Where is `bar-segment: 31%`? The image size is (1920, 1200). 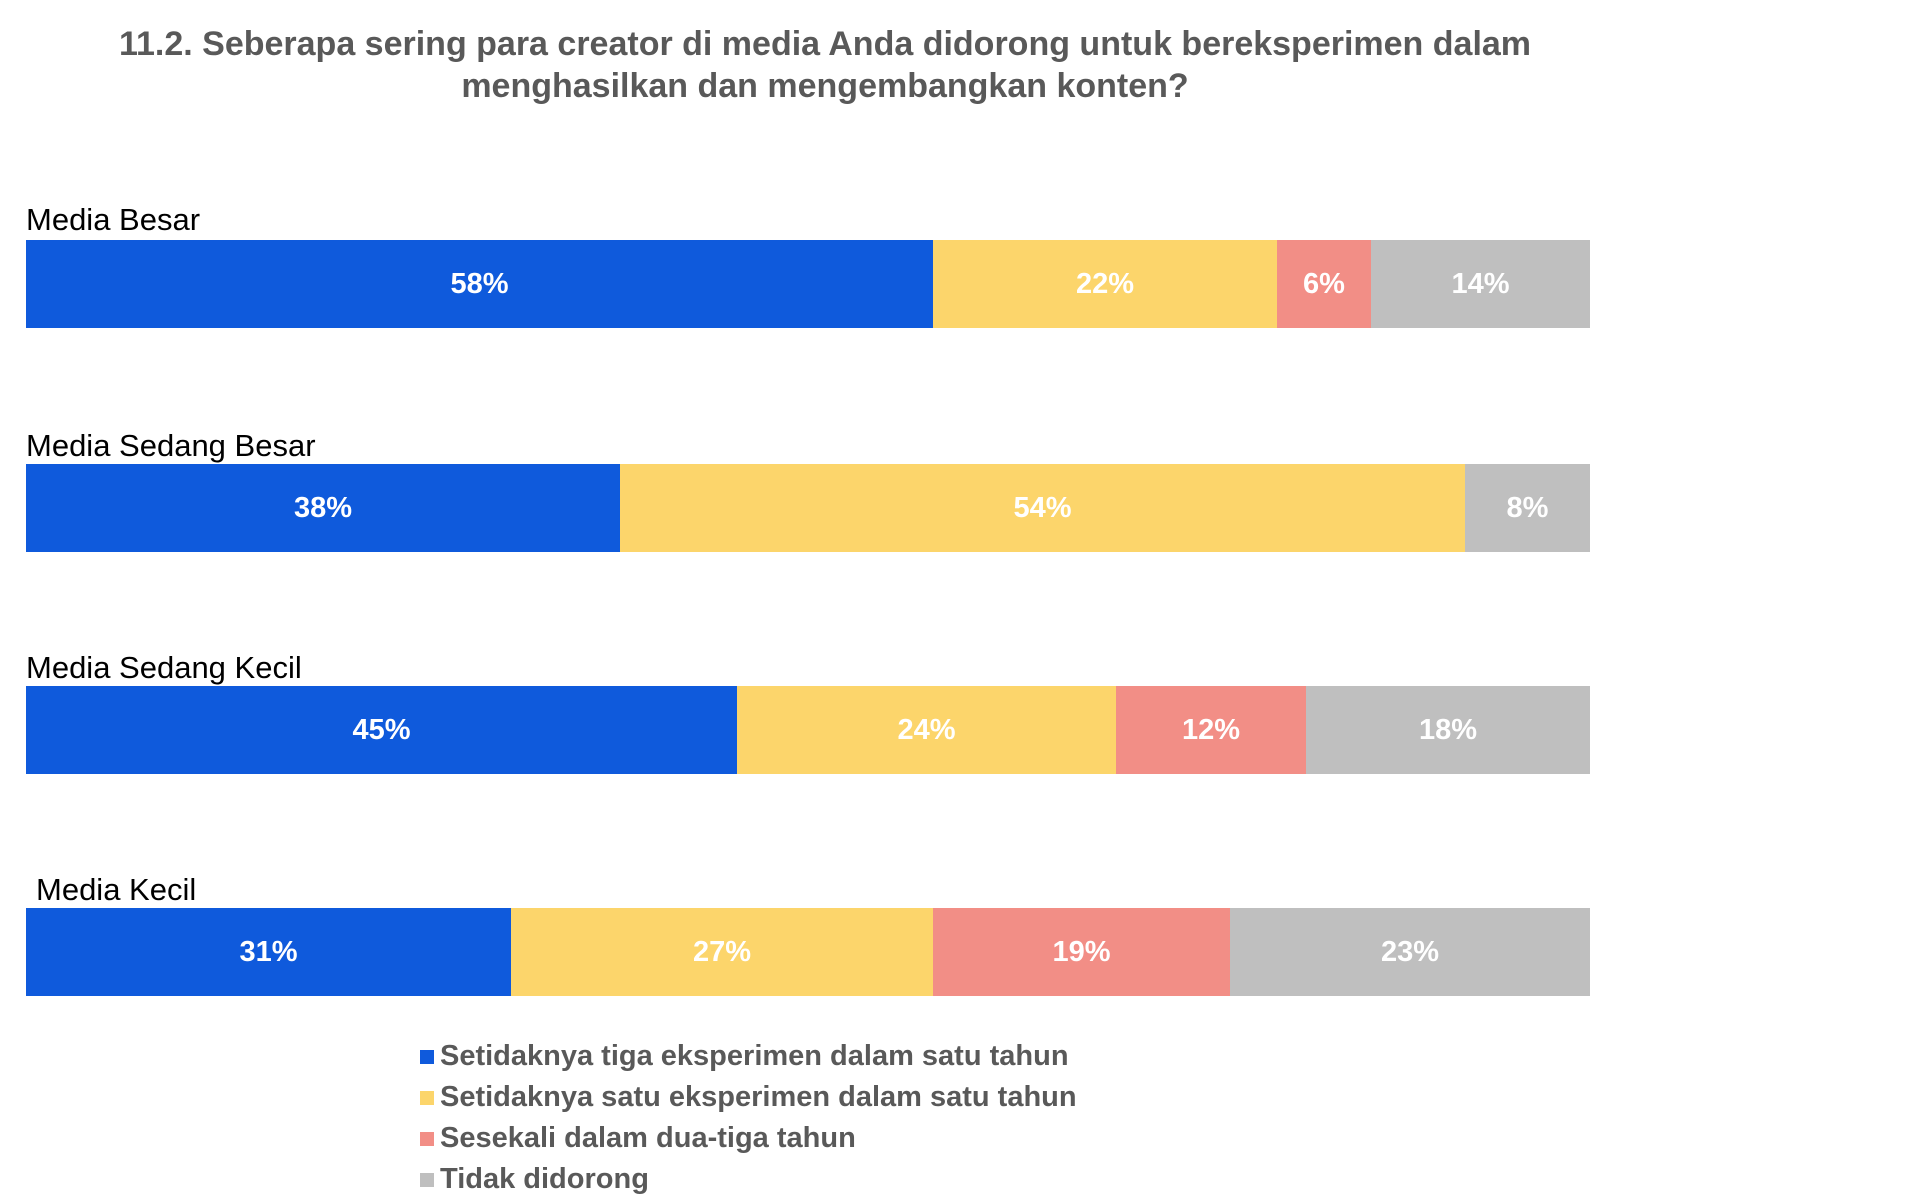 bar-segment: 31% is located at coordinates (268, 952).